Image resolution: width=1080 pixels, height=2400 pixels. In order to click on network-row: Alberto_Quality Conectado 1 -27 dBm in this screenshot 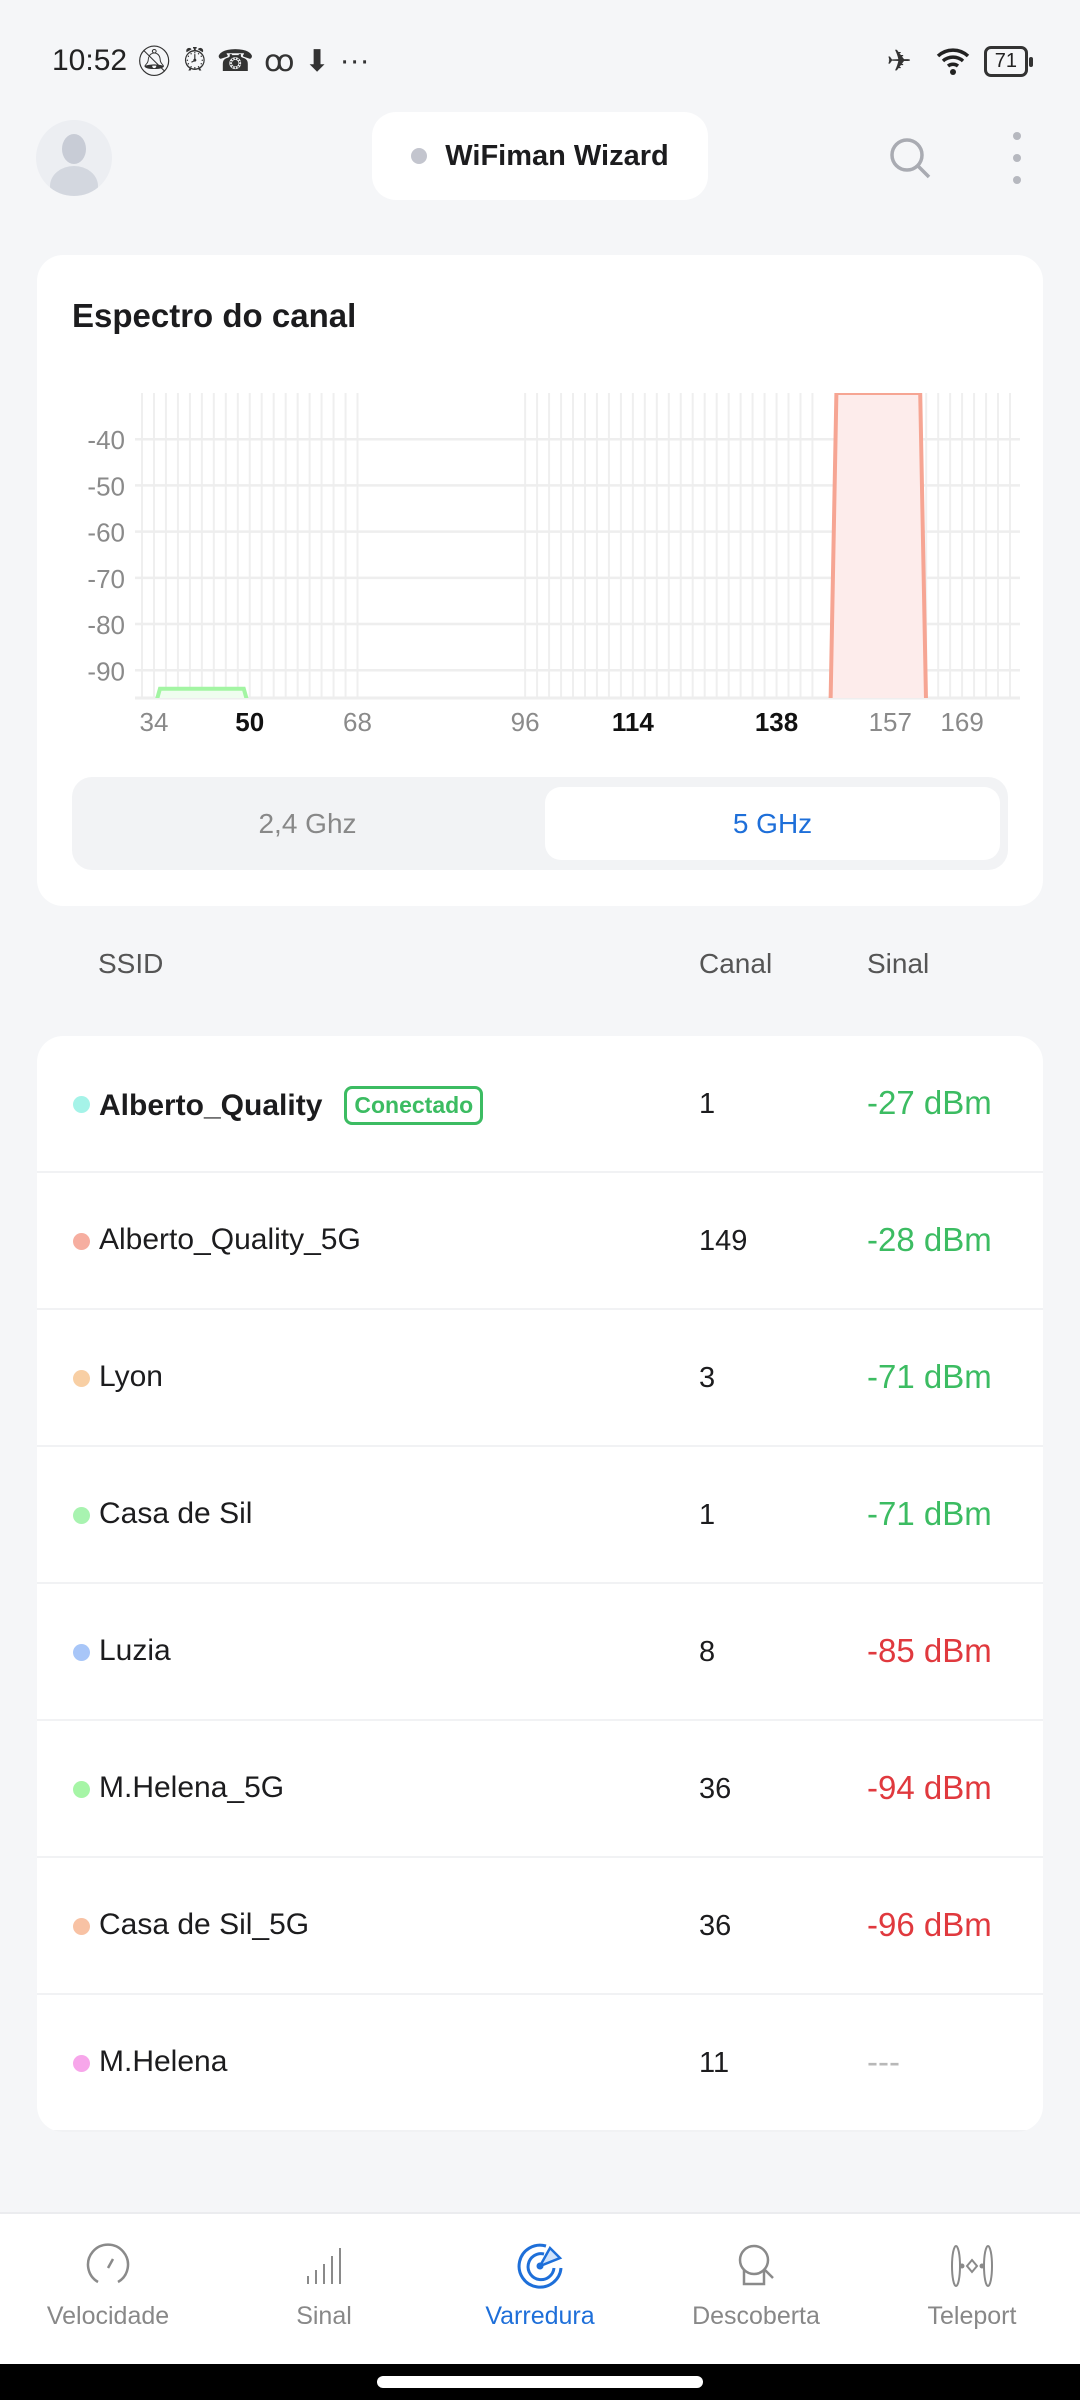, I will do `click(540, 1104)`.